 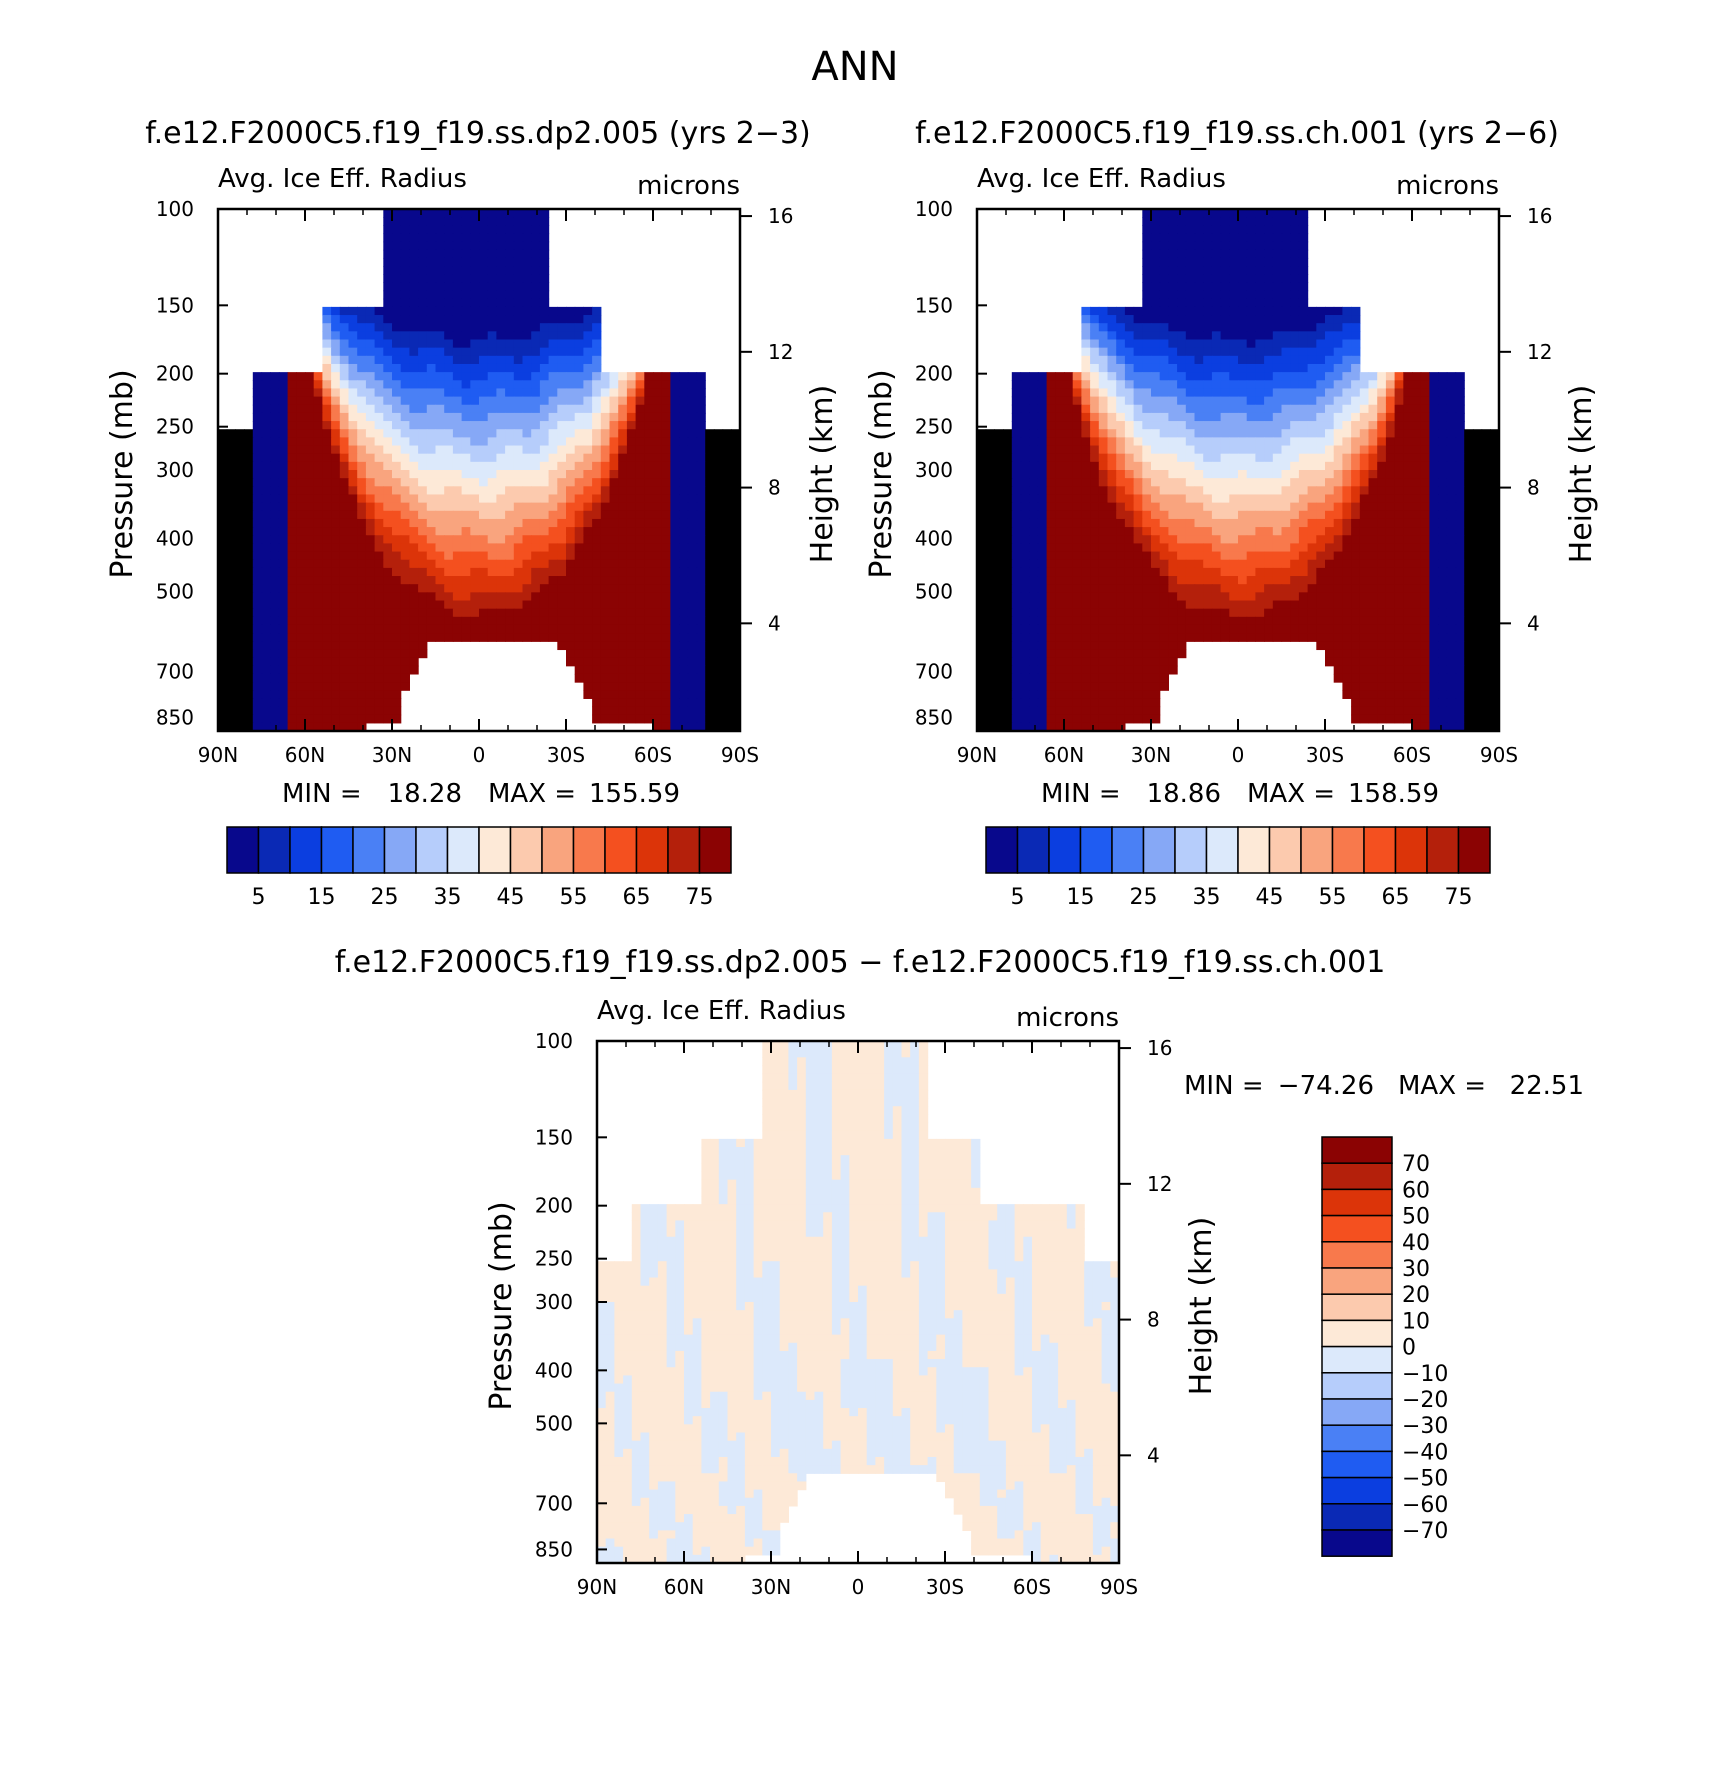 What do you see at coordinates (306, 850) in the screenshot?
I see `colorbar-swatch` at bounding box center [306, 850].